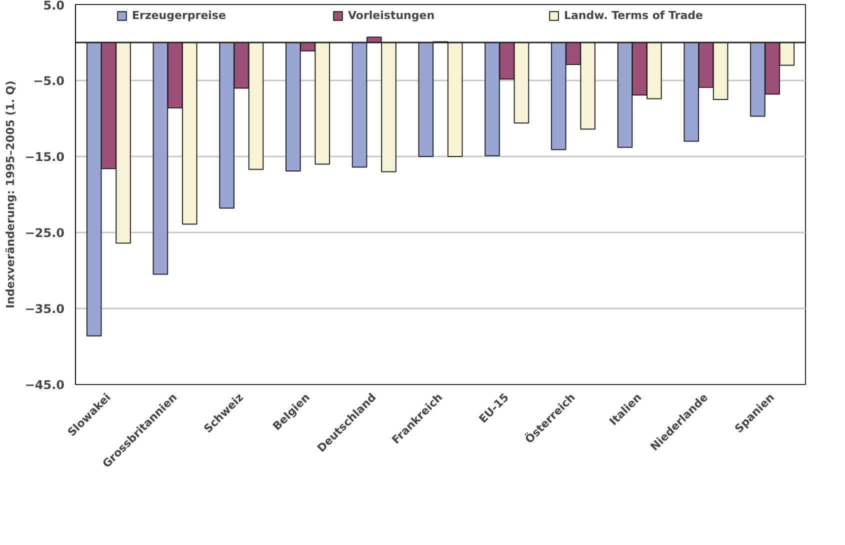 This screenshot has height=545, width=845. Describe the element at coordinates (44, 385) in the screenshot. I see `y-tick-label: −45.0` at that location.